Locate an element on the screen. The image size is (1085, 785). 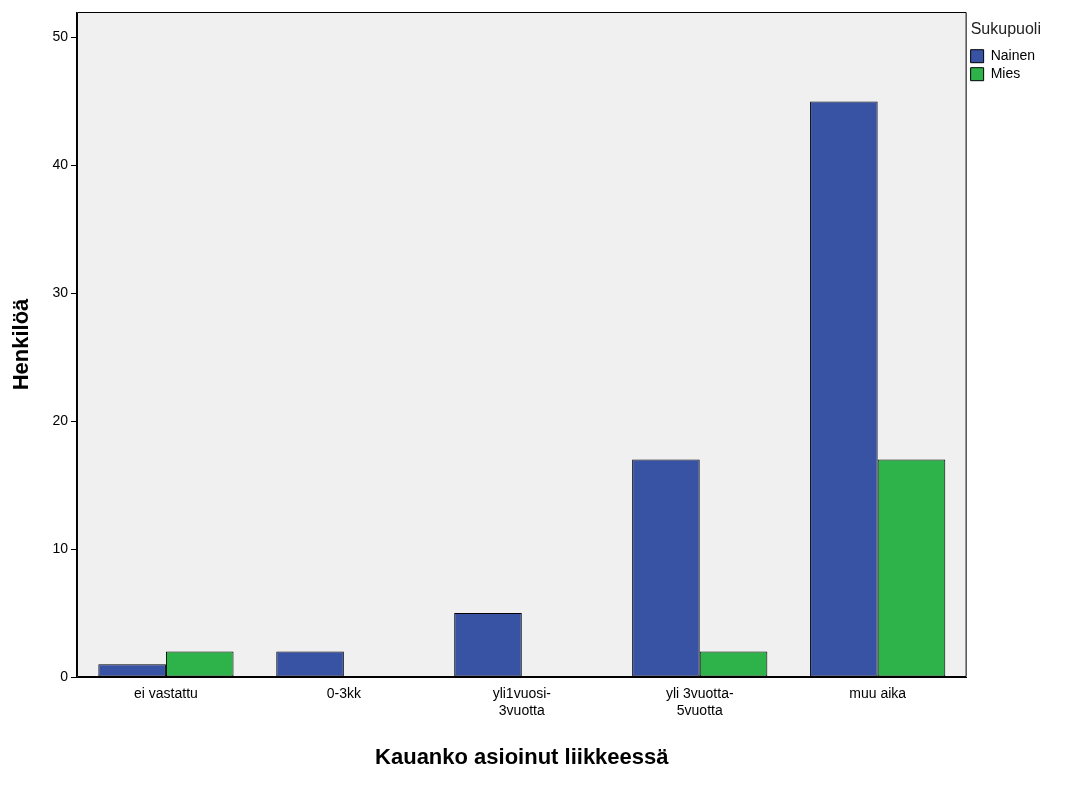
x-tick-label: yli1vuosi- 3vuotta is located at coordinates (522, 702).